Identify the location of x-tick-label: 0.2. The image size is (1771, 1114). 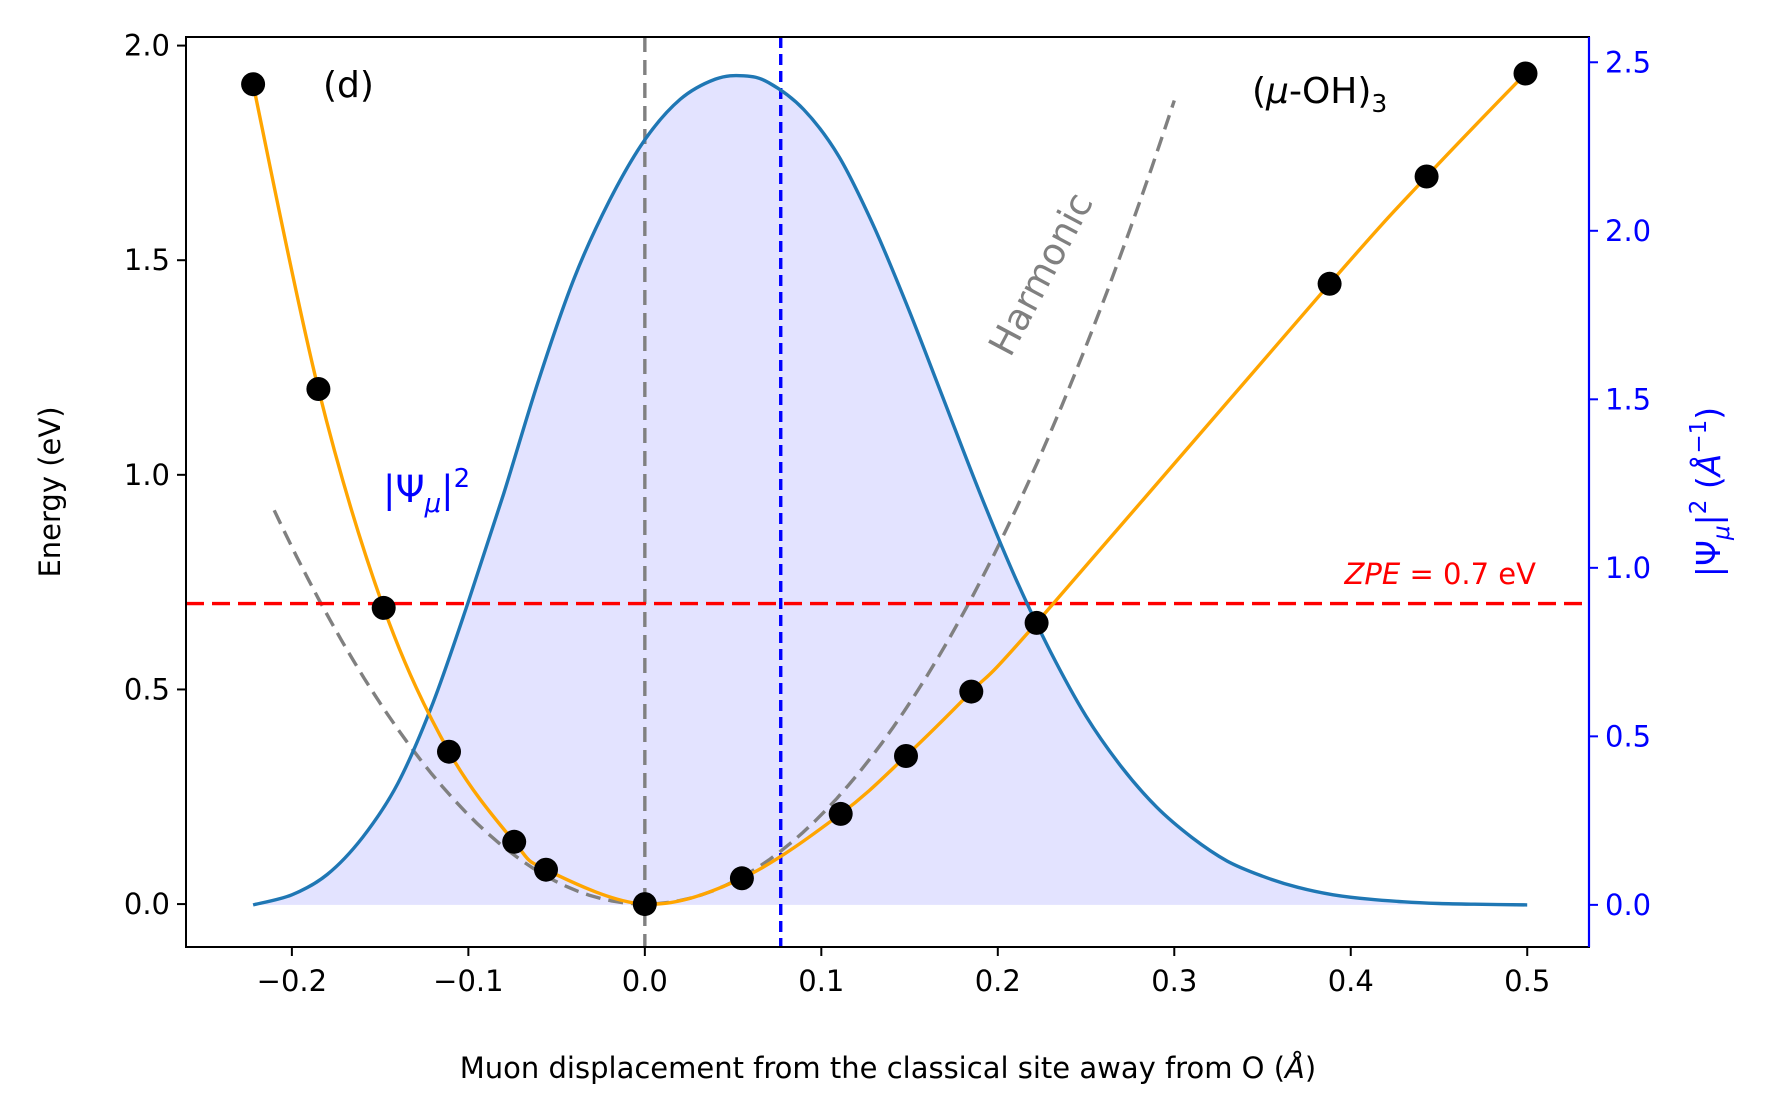
(998, 981).